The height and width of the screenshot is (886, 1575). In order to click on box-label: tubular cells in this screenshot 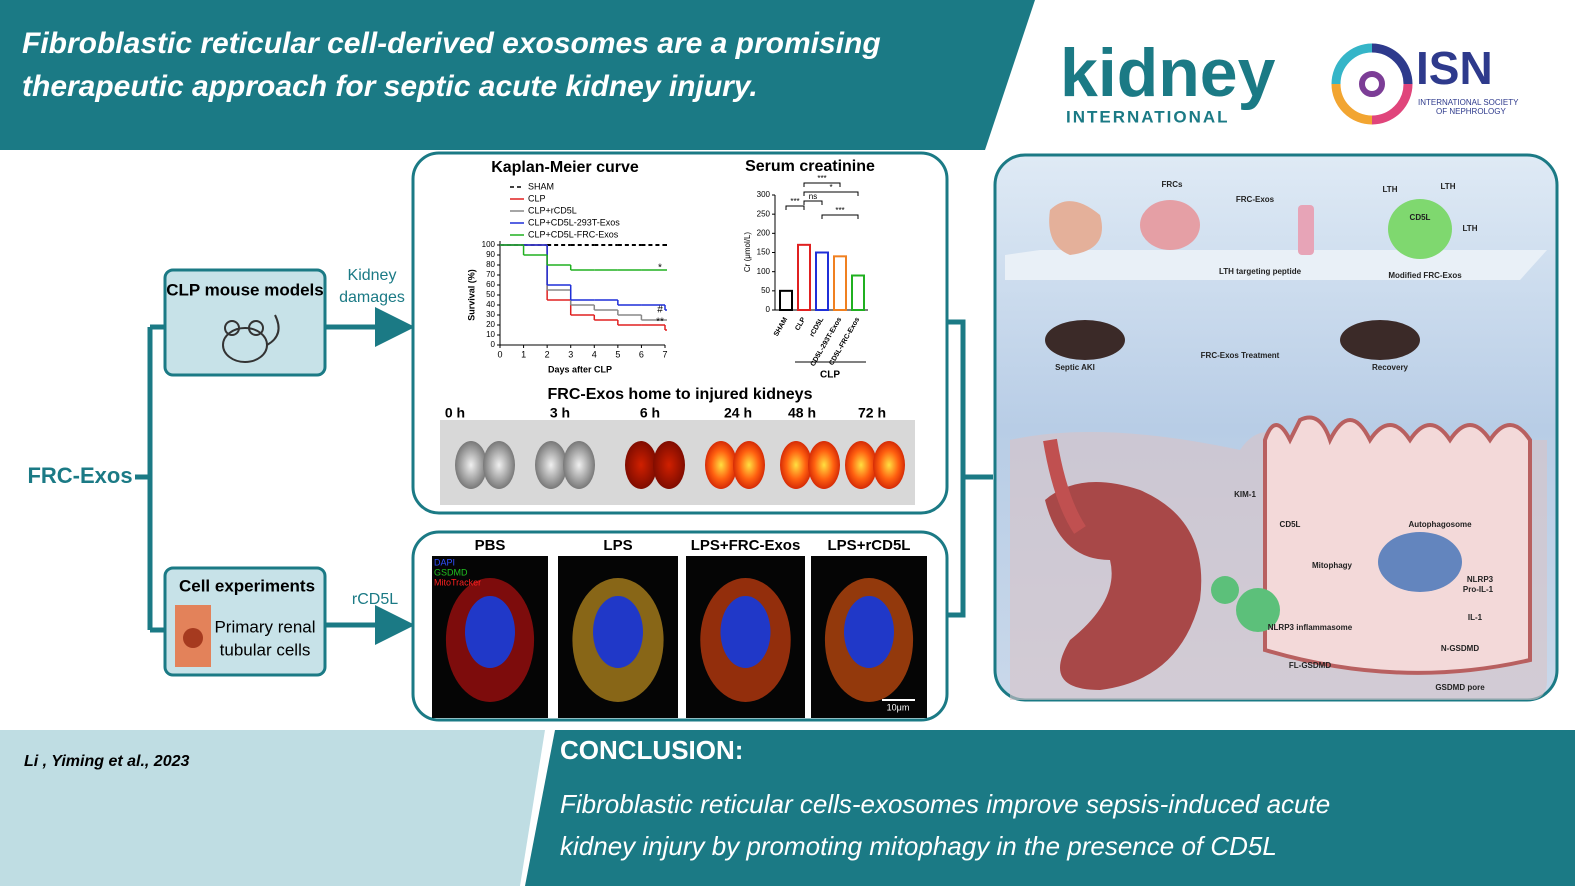, I will do `click(265, 649)`.